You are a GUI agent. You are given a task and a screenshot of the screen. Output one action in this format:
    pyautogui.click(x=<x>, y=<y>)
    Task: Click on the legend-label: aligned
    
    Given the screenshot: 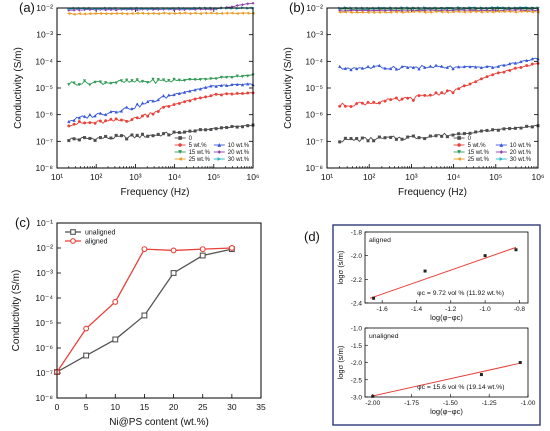 What is the action you would take?
    pyautogui.click(x=96, y=242)
    